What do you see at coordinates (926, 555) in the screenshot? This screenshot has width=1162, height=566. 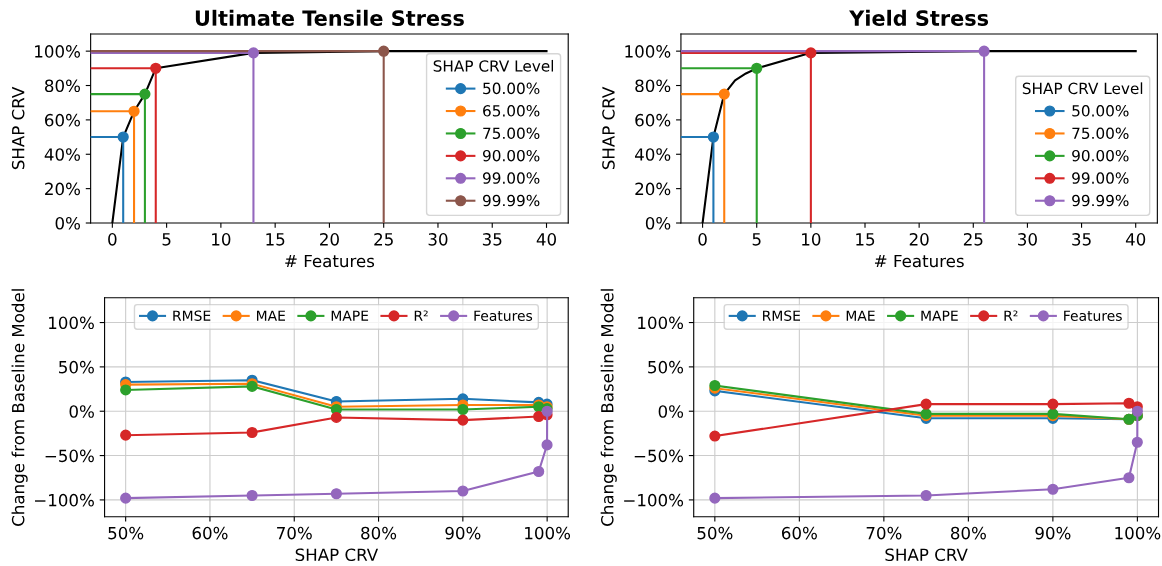 I see `x-axis-title: SHAP CRV` at bounding box center [926, 555].